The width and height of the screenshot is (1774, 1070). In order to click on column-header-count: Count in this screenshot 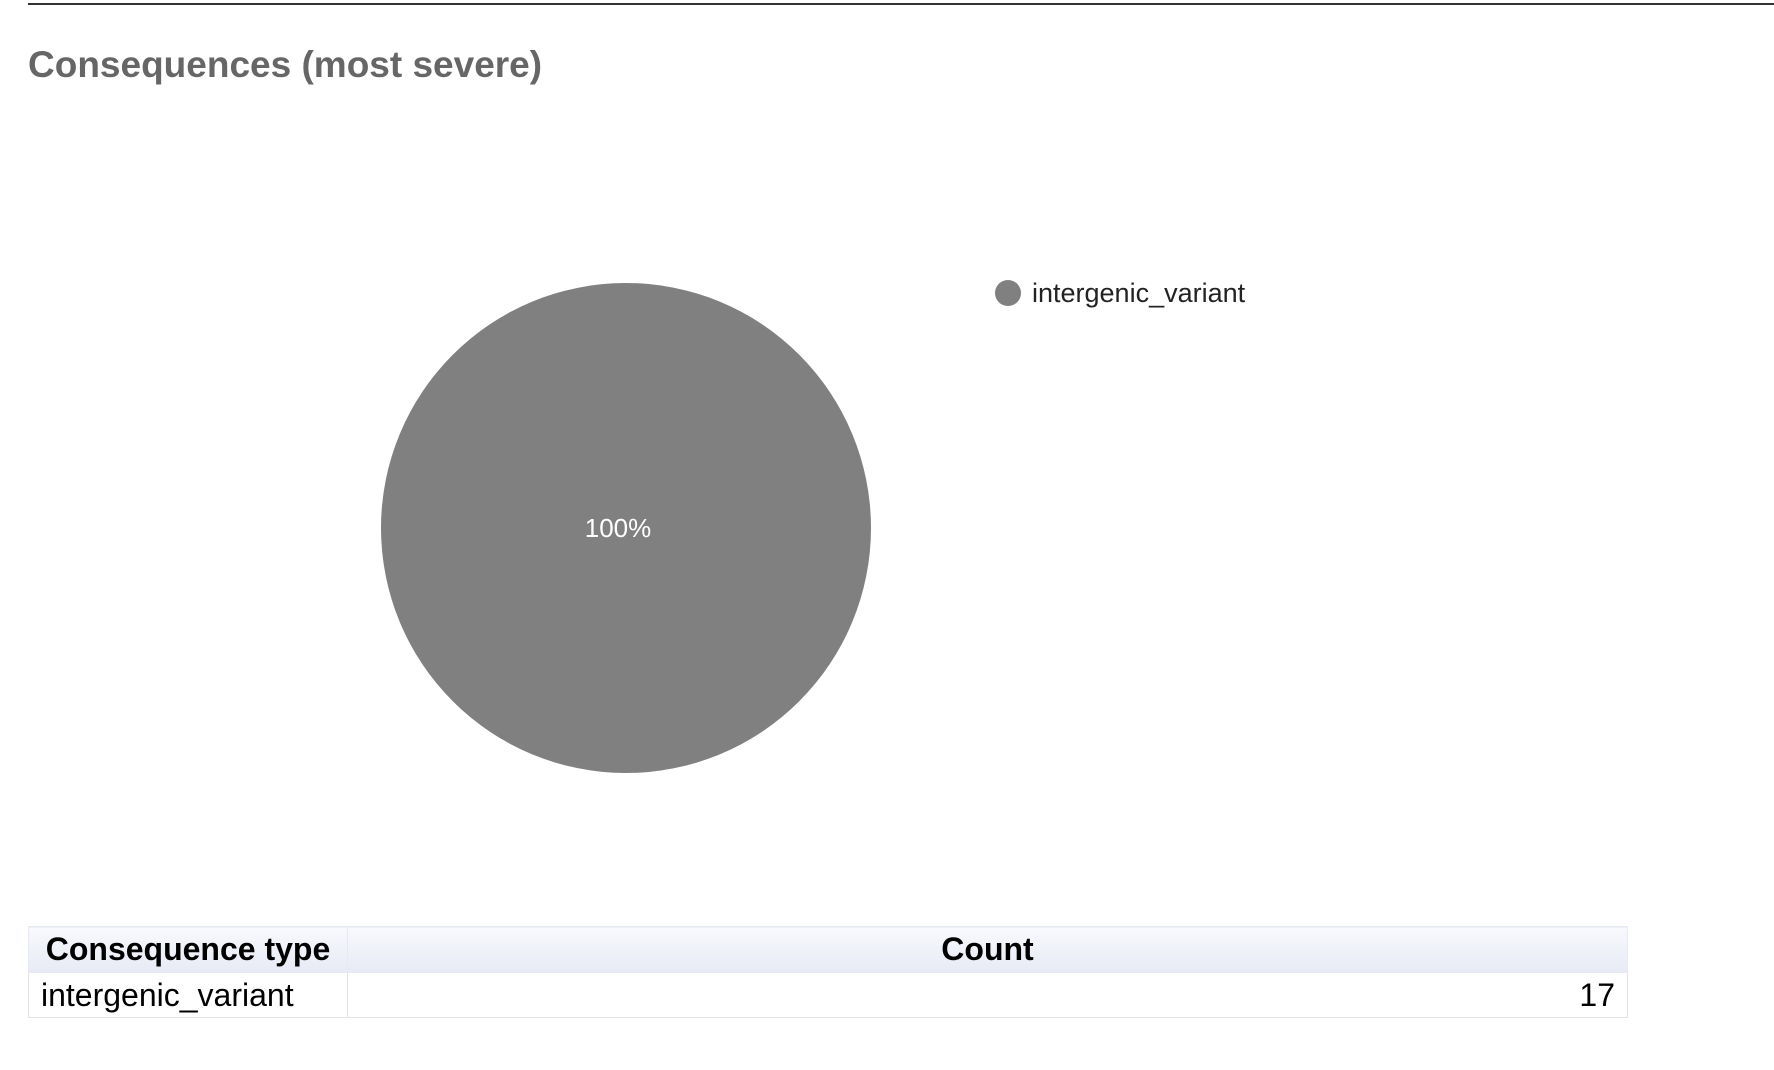, I will do `click(987, 949)`.